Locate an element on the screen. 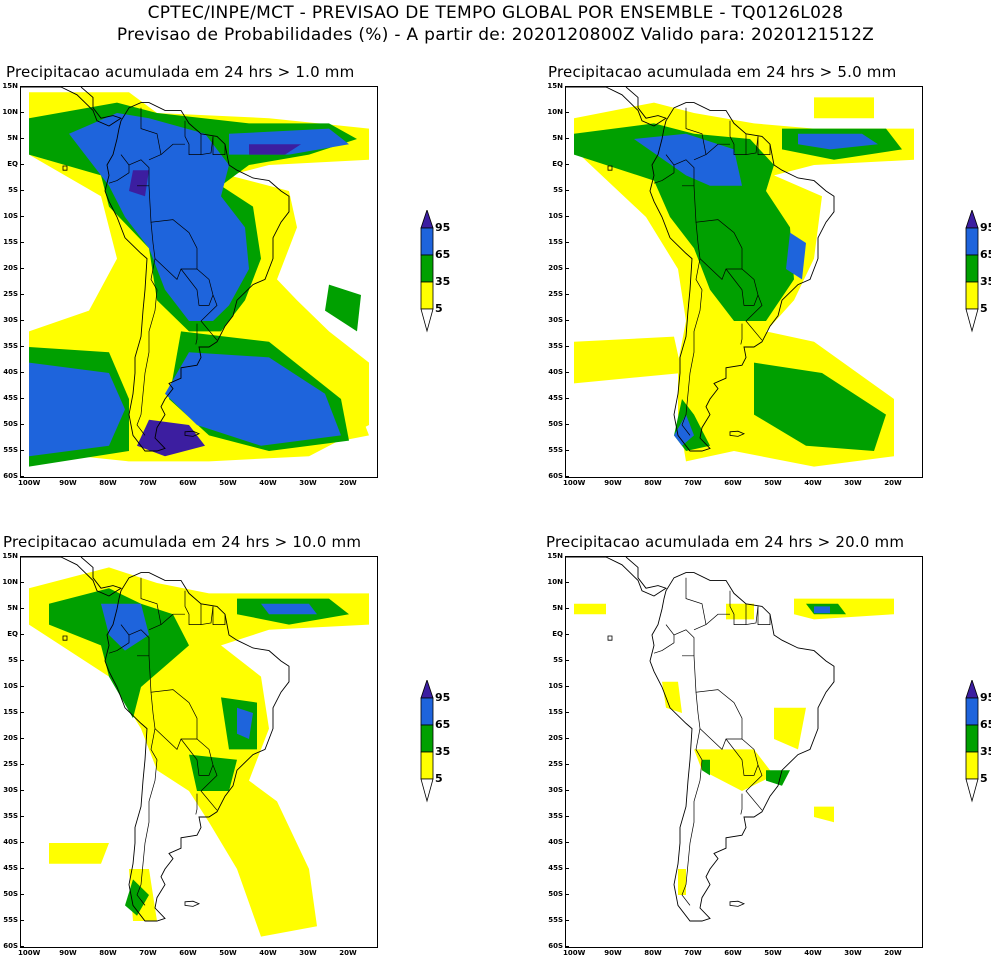 The height and width of the screenshot is (957, 991). colorbar-label: 95 is located at coordinates (985, 697).